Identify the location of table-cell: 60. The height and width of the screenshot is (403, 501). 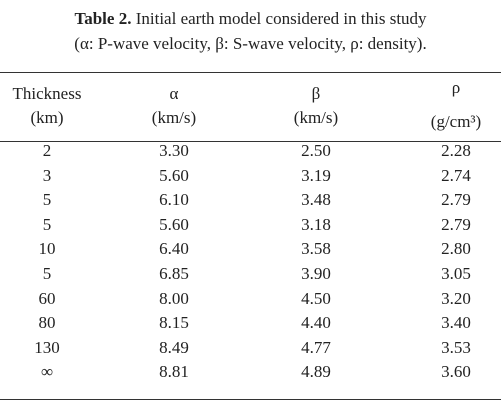
(47, 298).